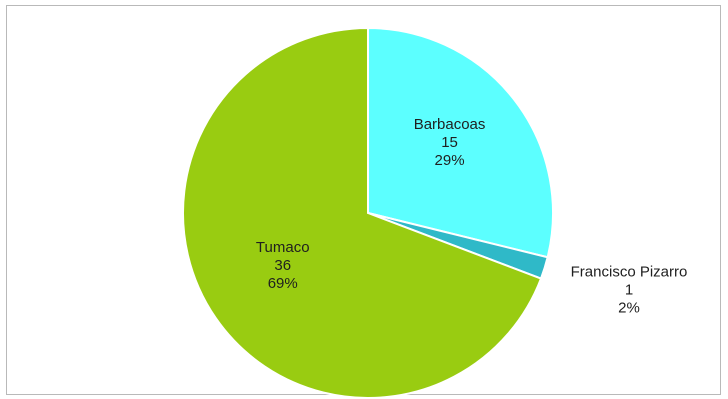  I want to click on slice-percent: 2%, so click(629, 308).